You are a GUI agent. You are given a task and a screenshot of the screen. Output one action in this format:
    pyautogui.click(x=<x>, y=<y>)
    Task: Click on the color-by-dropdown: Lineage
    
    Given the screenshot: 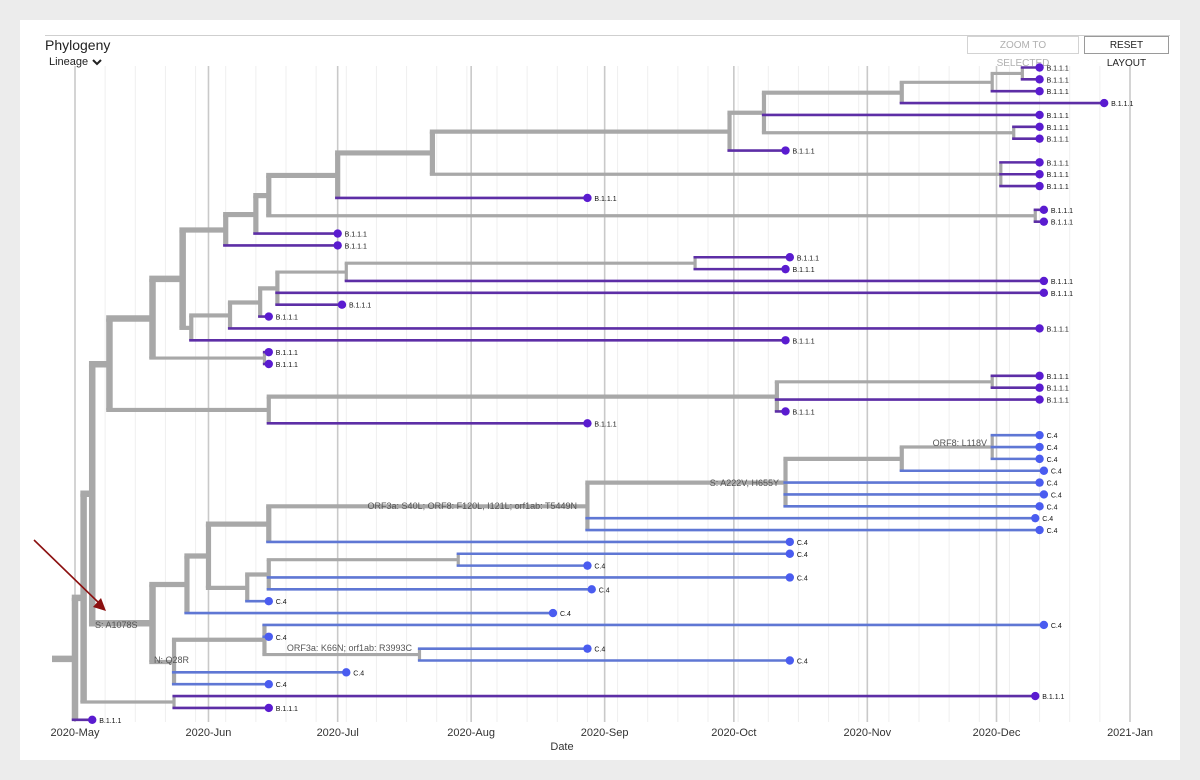 What is the action you would take?
    pyautogui.click(x=75, y=62)
    